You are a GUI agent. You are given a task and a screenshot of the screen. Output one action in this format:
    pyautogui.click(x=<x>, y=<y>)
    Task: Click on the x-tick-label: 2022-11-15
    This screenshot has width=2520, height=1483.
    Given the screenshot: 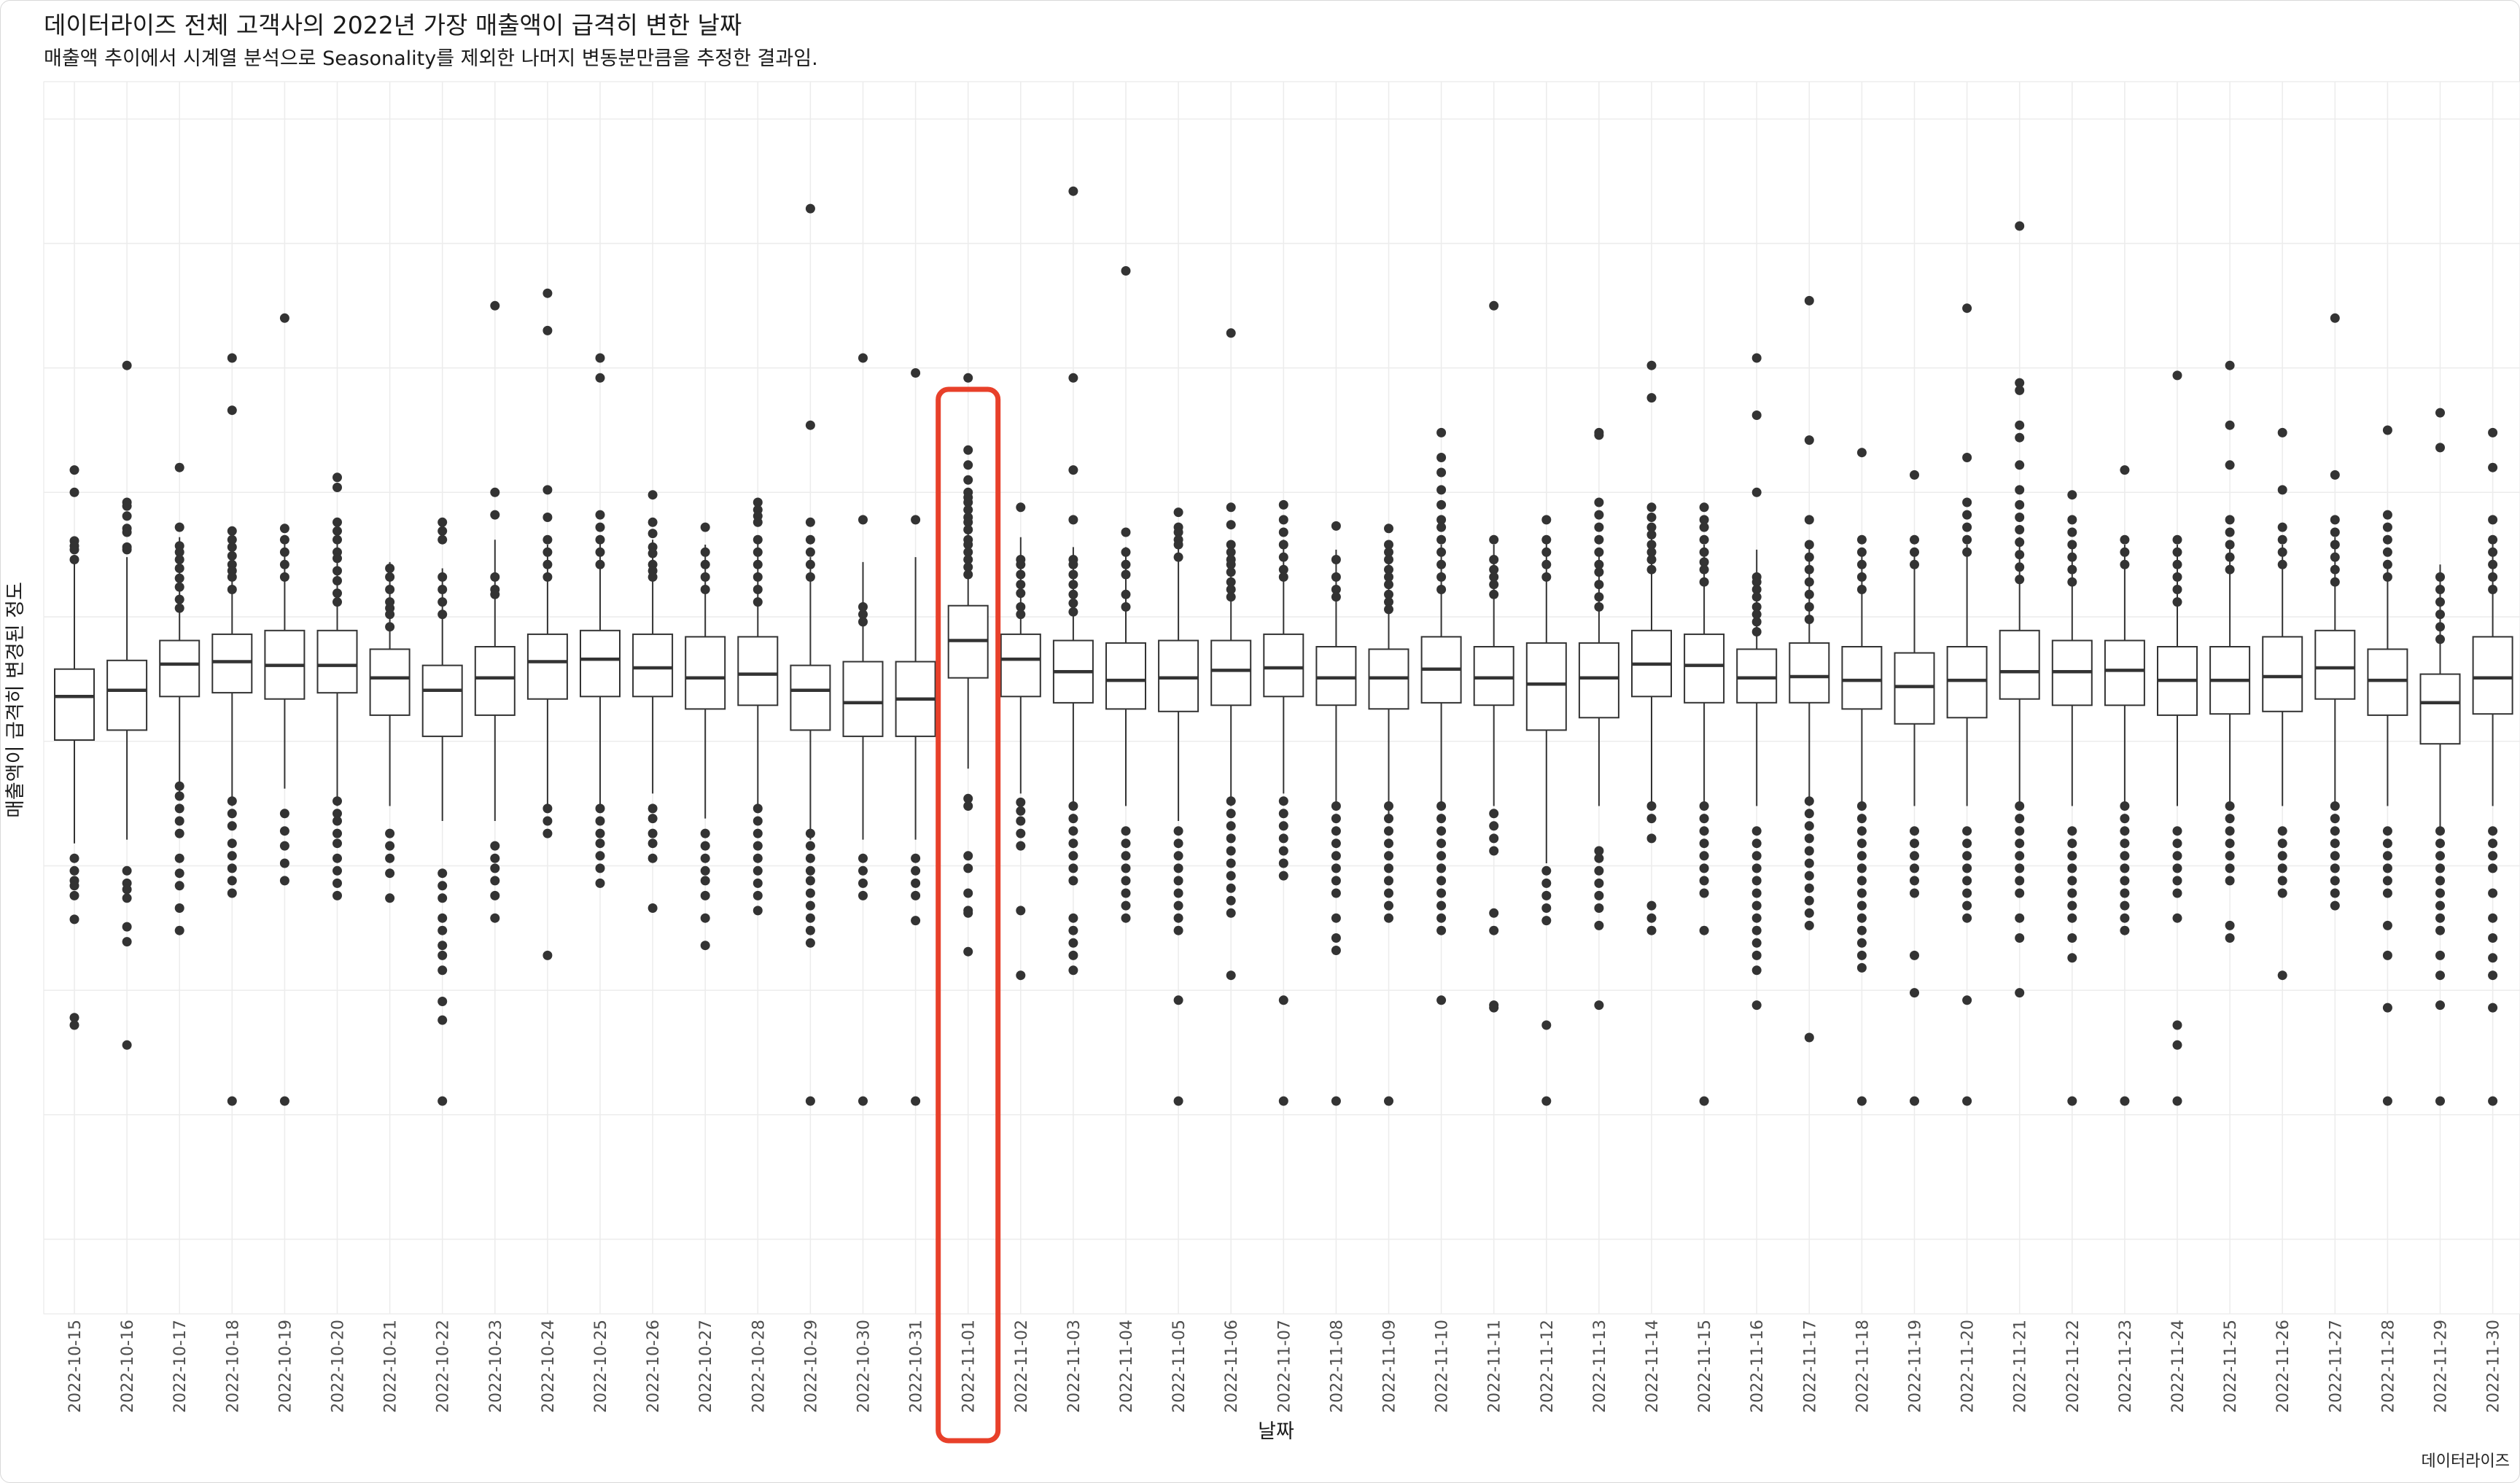 What is the action you would take?
    pyautogui.click(x=1705, y=1366)
    